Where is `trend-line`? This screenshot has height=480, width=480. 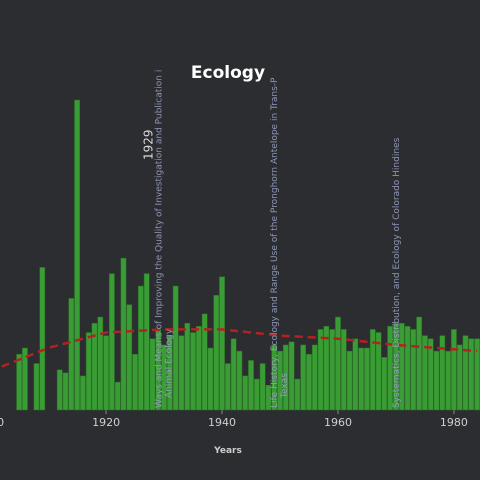
trend-line is located at coordinates (239, 348).